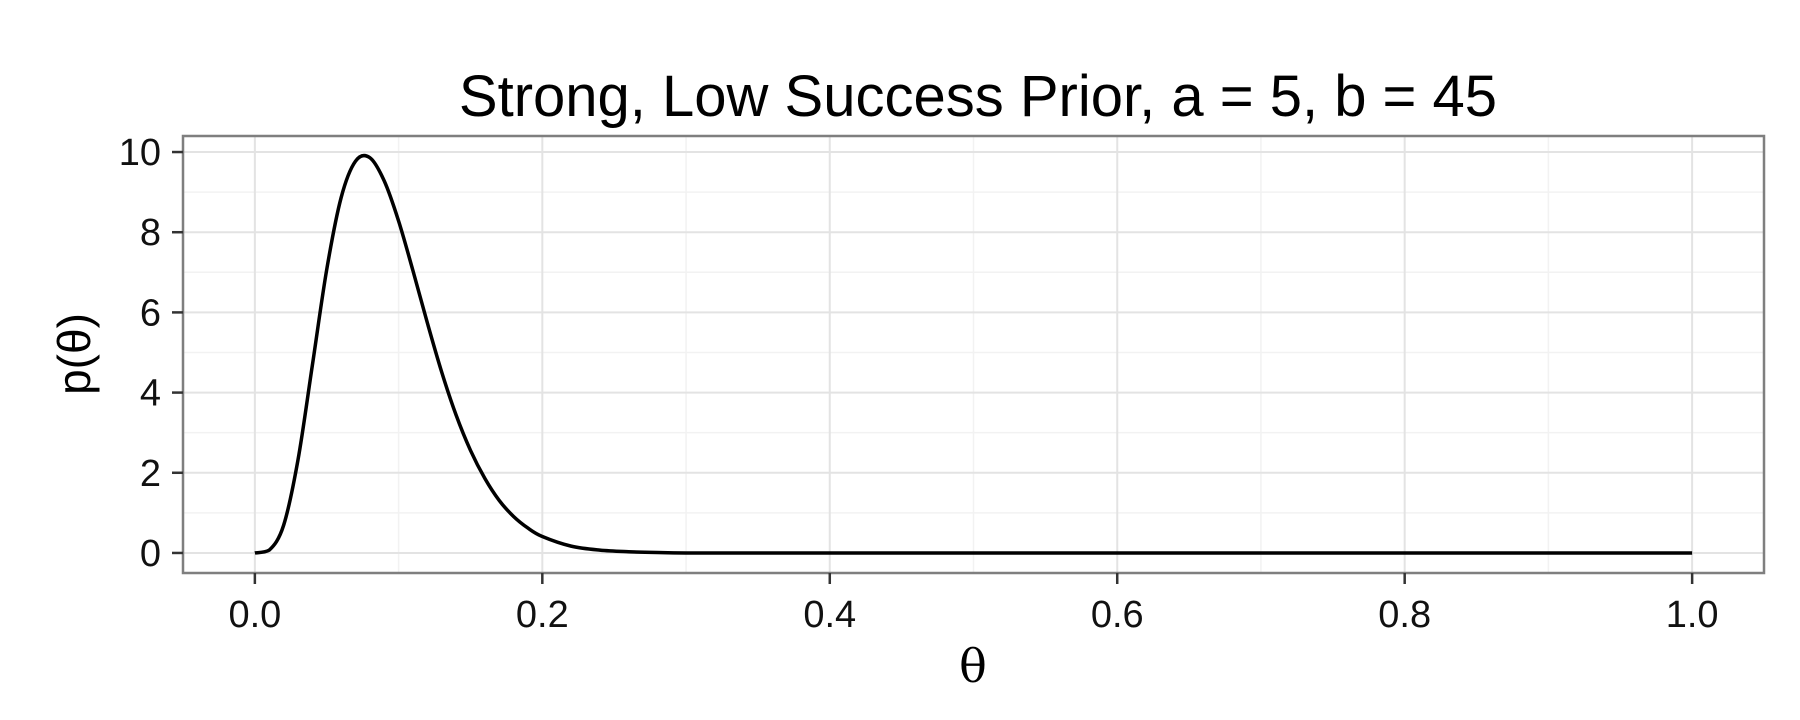 The height and width of the screenshot is (720, 1800). Describe the element at coordinates (74, 354) in the screenshot. I see `y-axis-title: p(θ)` at that location.